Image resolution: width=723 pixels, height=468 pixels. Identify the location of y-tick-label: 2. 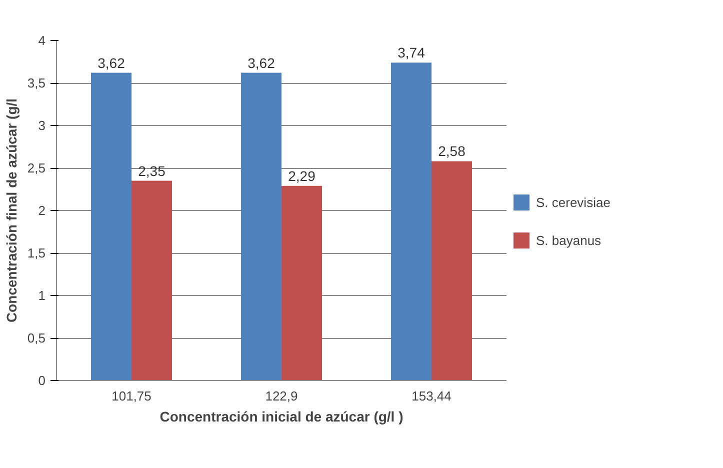
(42, 210).